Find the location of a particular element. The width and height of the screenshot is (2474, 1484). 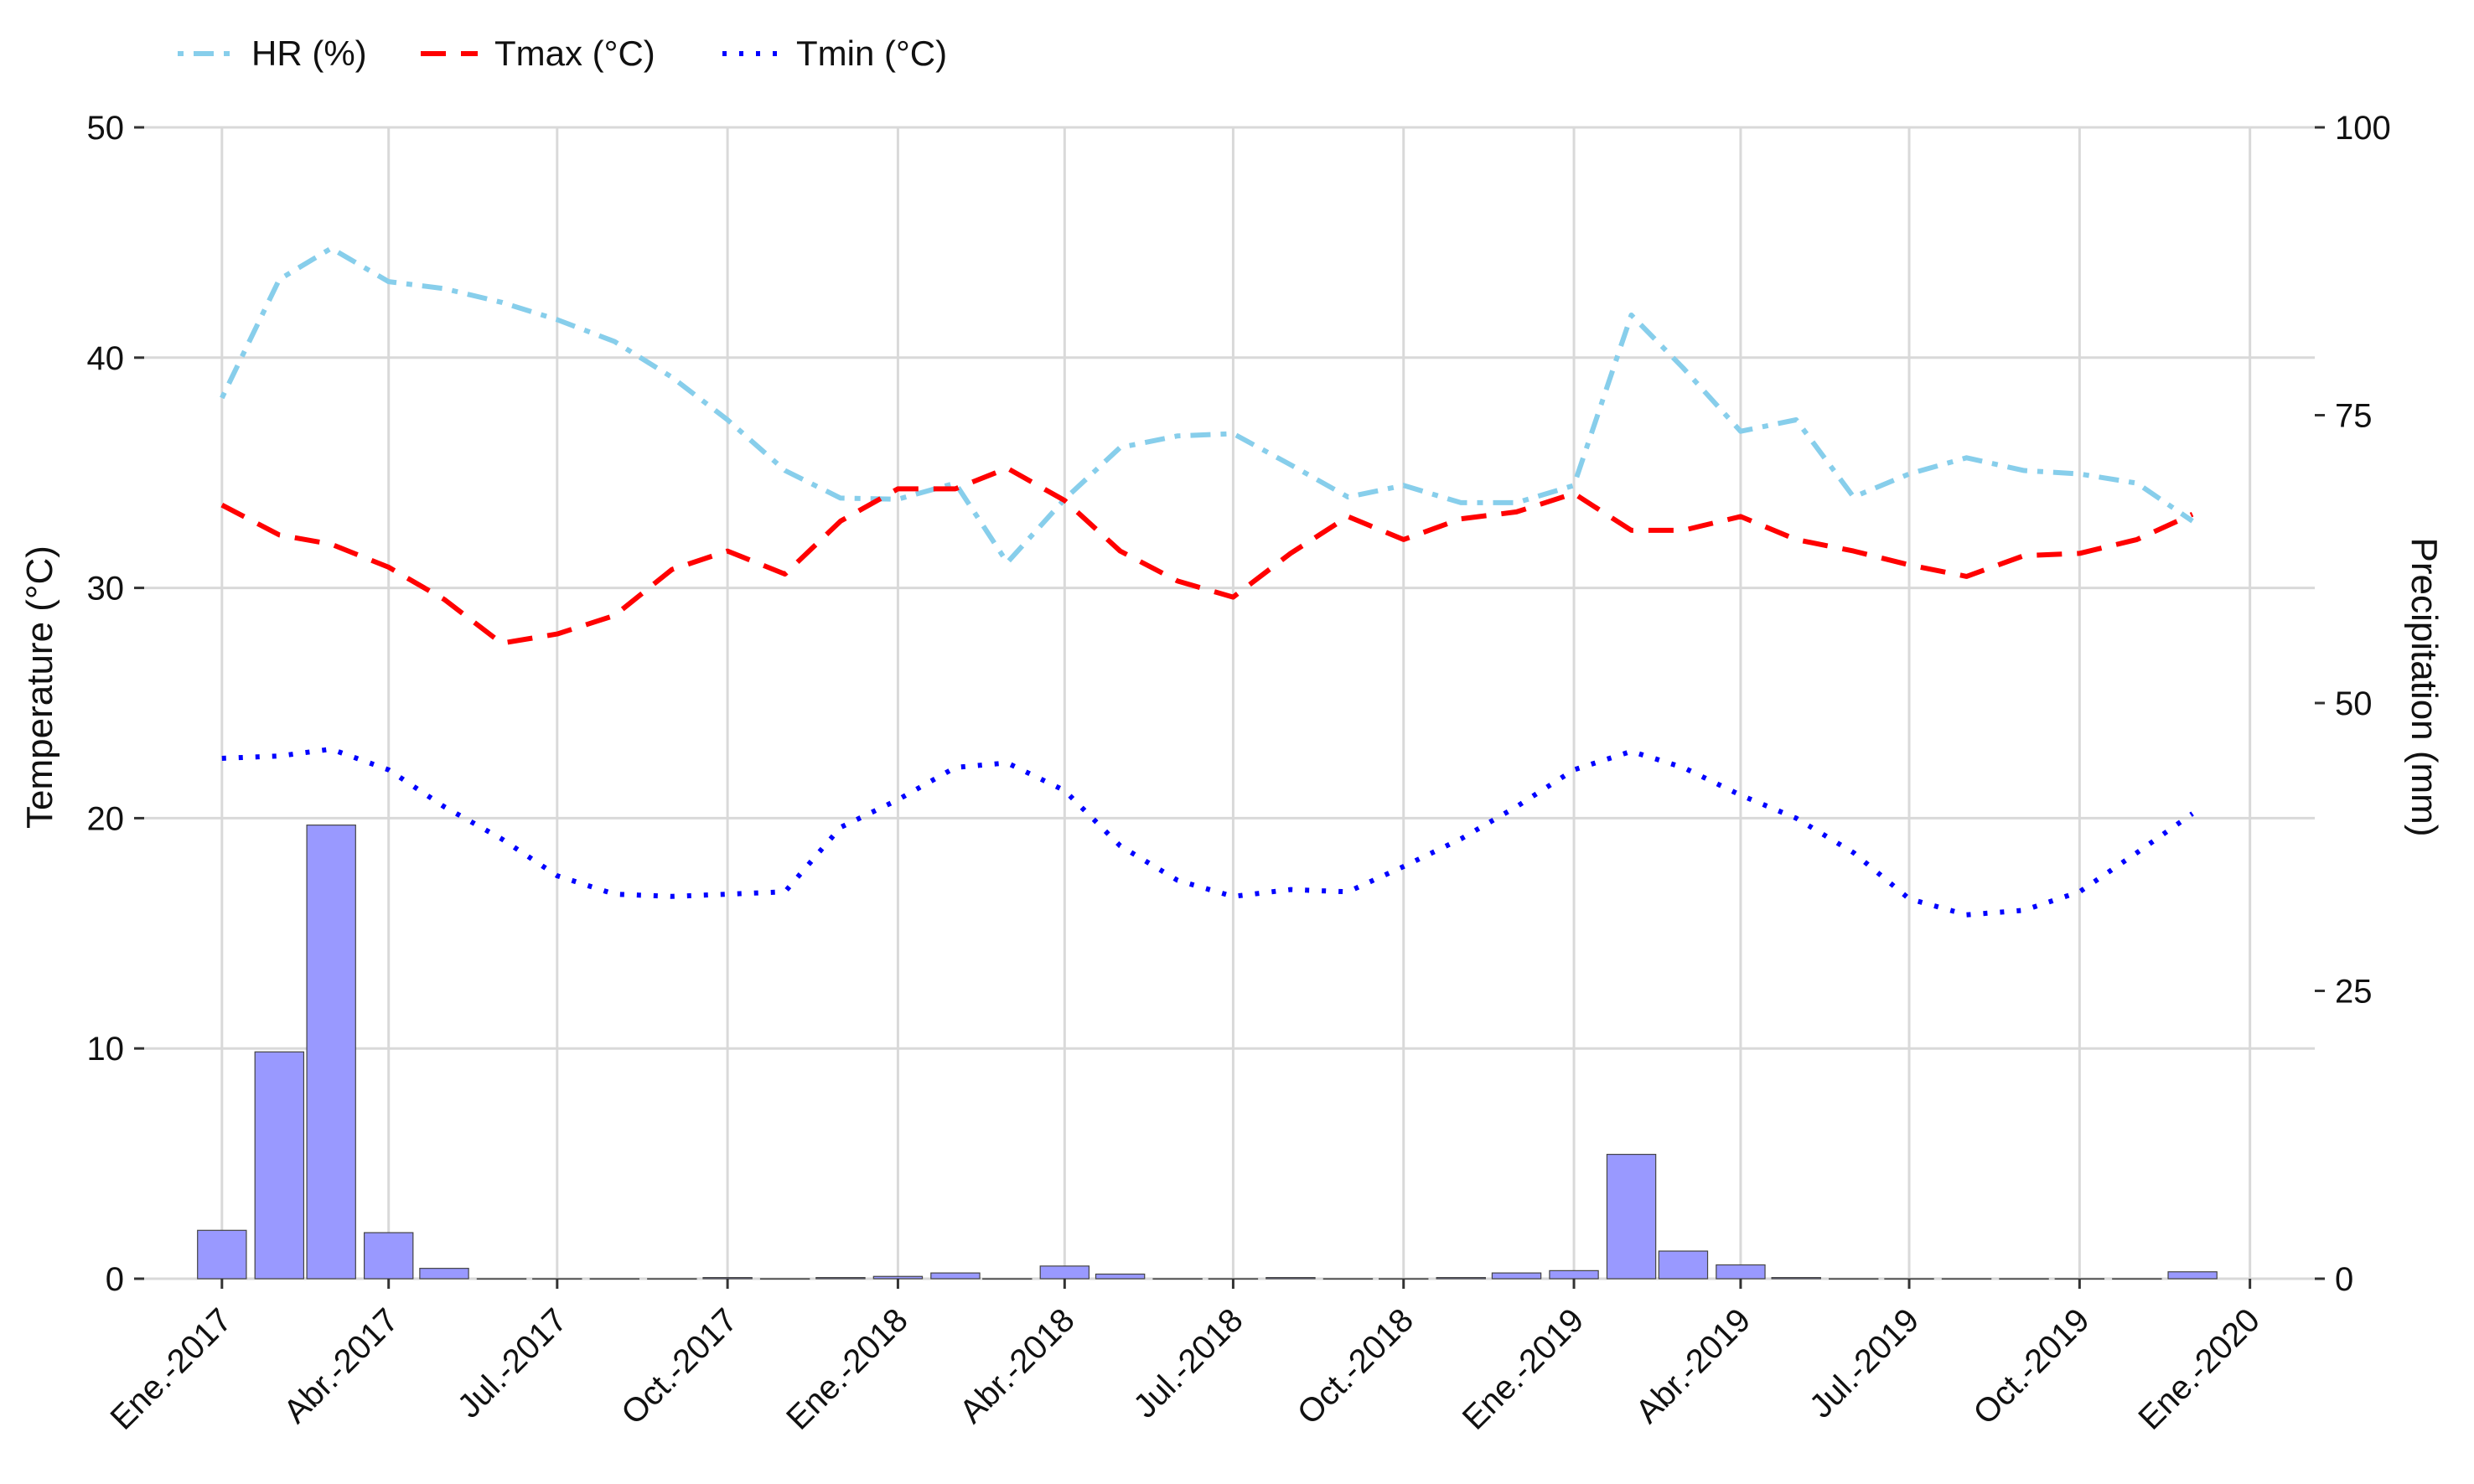

series-line-tmax is located at coordinates (1207, 555).